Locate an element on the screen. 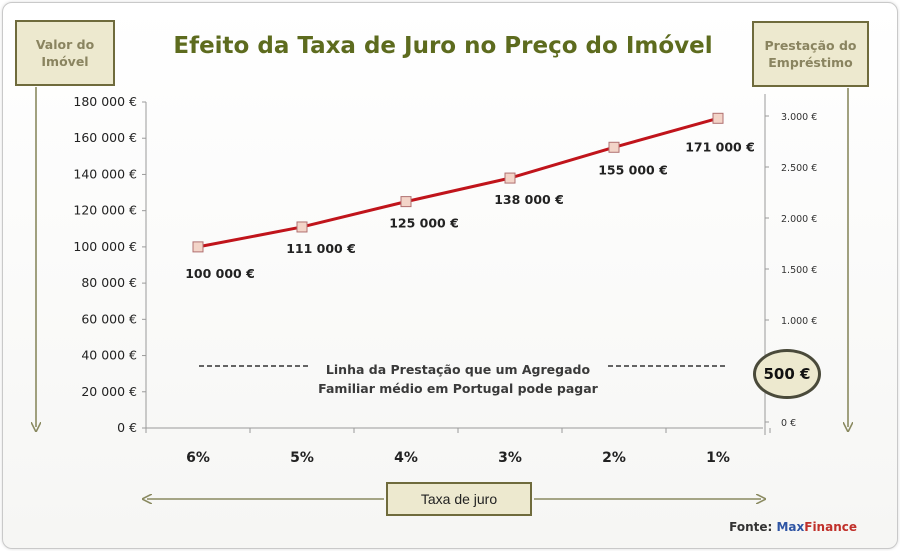 This screenshot has height=551, width=900. source-credit: Fonte: MaxFinance is located at coordinates (793, 527).